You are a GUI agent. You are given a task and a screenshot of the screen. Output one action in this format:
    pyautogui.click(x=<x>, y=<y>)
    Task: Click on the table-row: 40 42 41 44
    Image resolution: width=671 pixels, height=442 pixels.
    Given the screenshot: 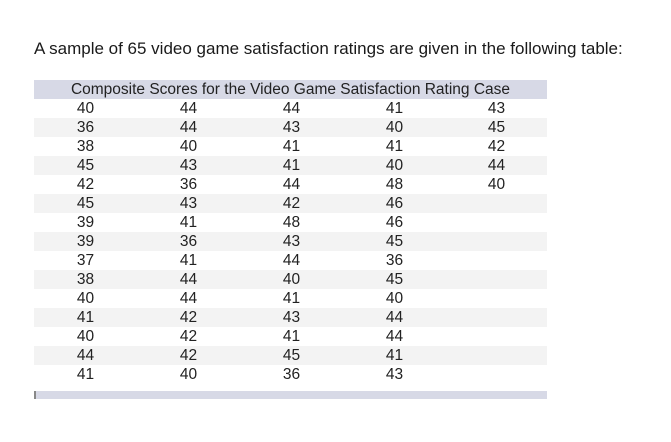 What is the action you would take?
    pyautogui.click(x=290, y=336)
    